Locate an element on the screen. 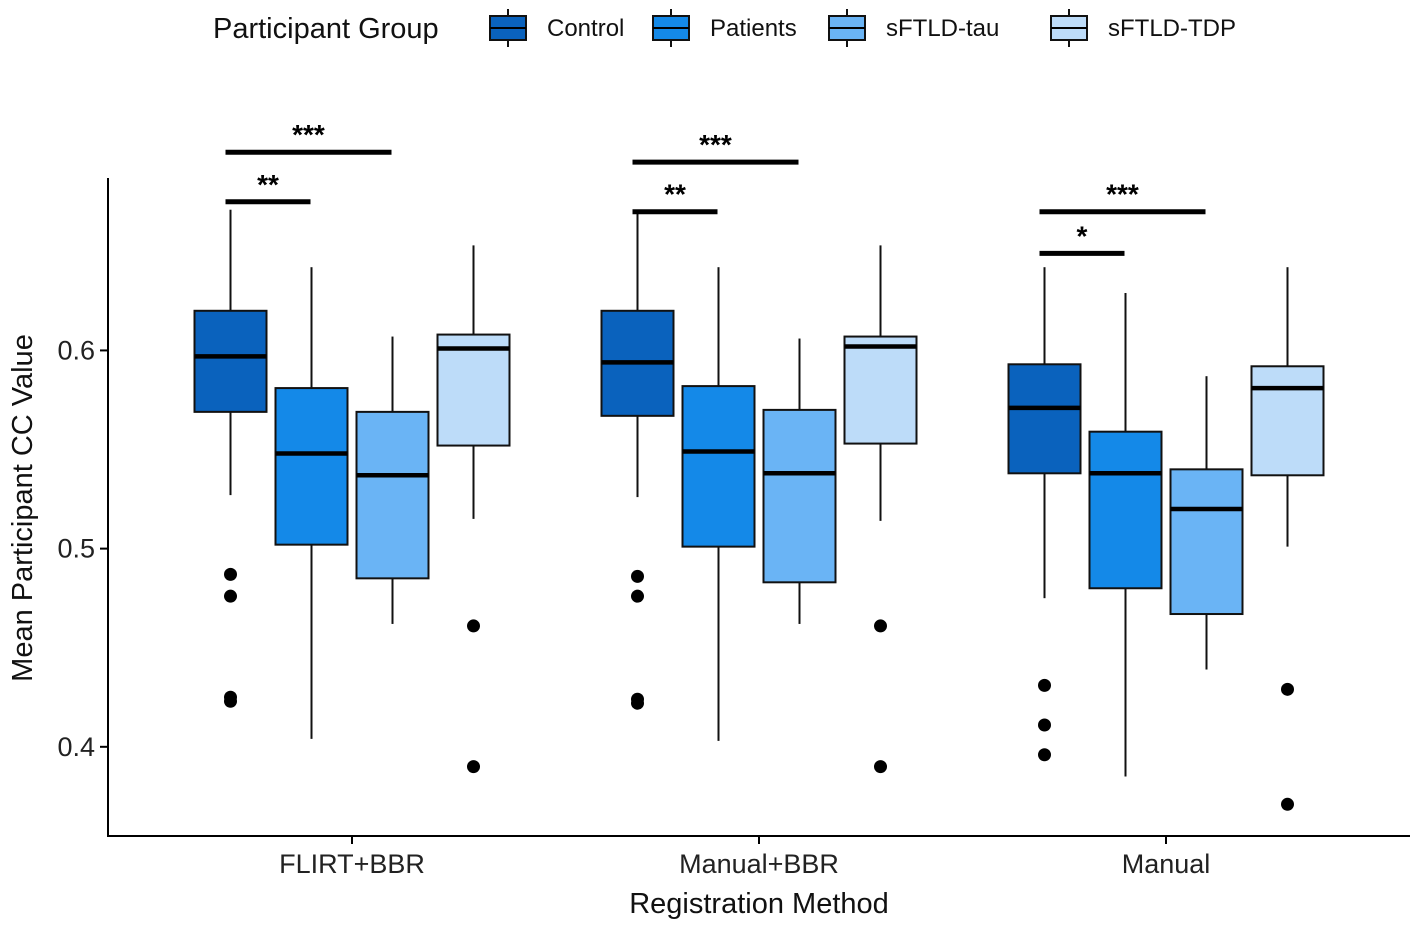  x-tick-label: FLIRT+BBR is located at coordinates (352, 864).